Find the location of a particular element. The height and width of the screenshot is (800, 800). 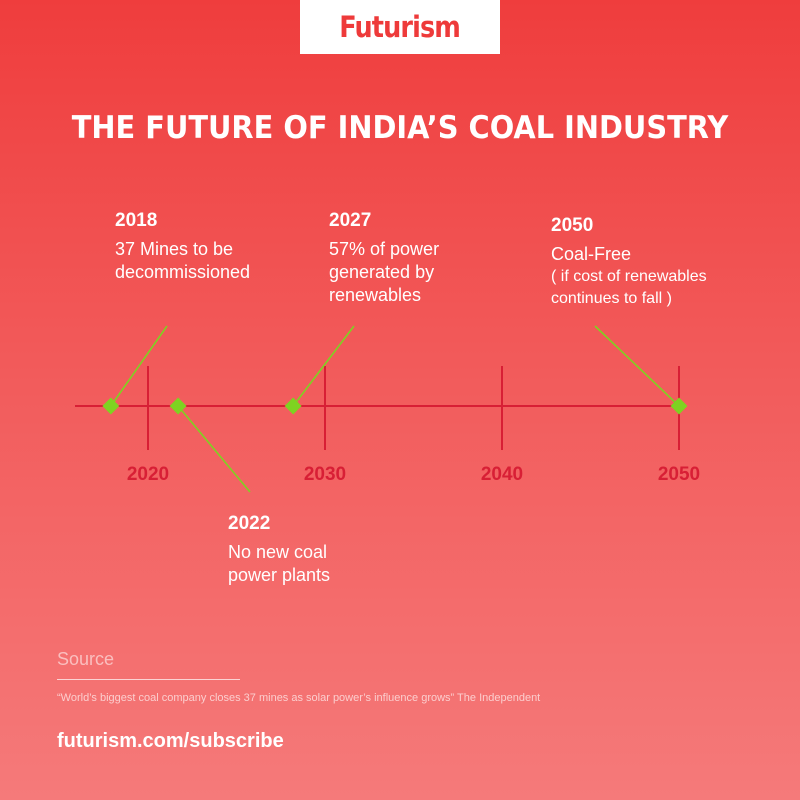

source-label: Source is located at coordinates (86, 659).